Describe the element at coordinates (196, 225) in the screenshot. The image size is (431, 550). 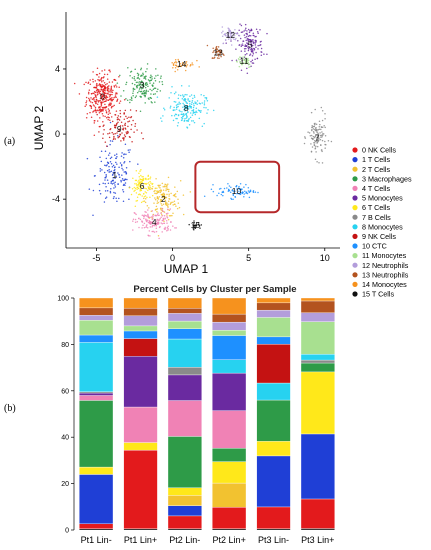
I see `umap-cluster-label-15: 15` at that location.